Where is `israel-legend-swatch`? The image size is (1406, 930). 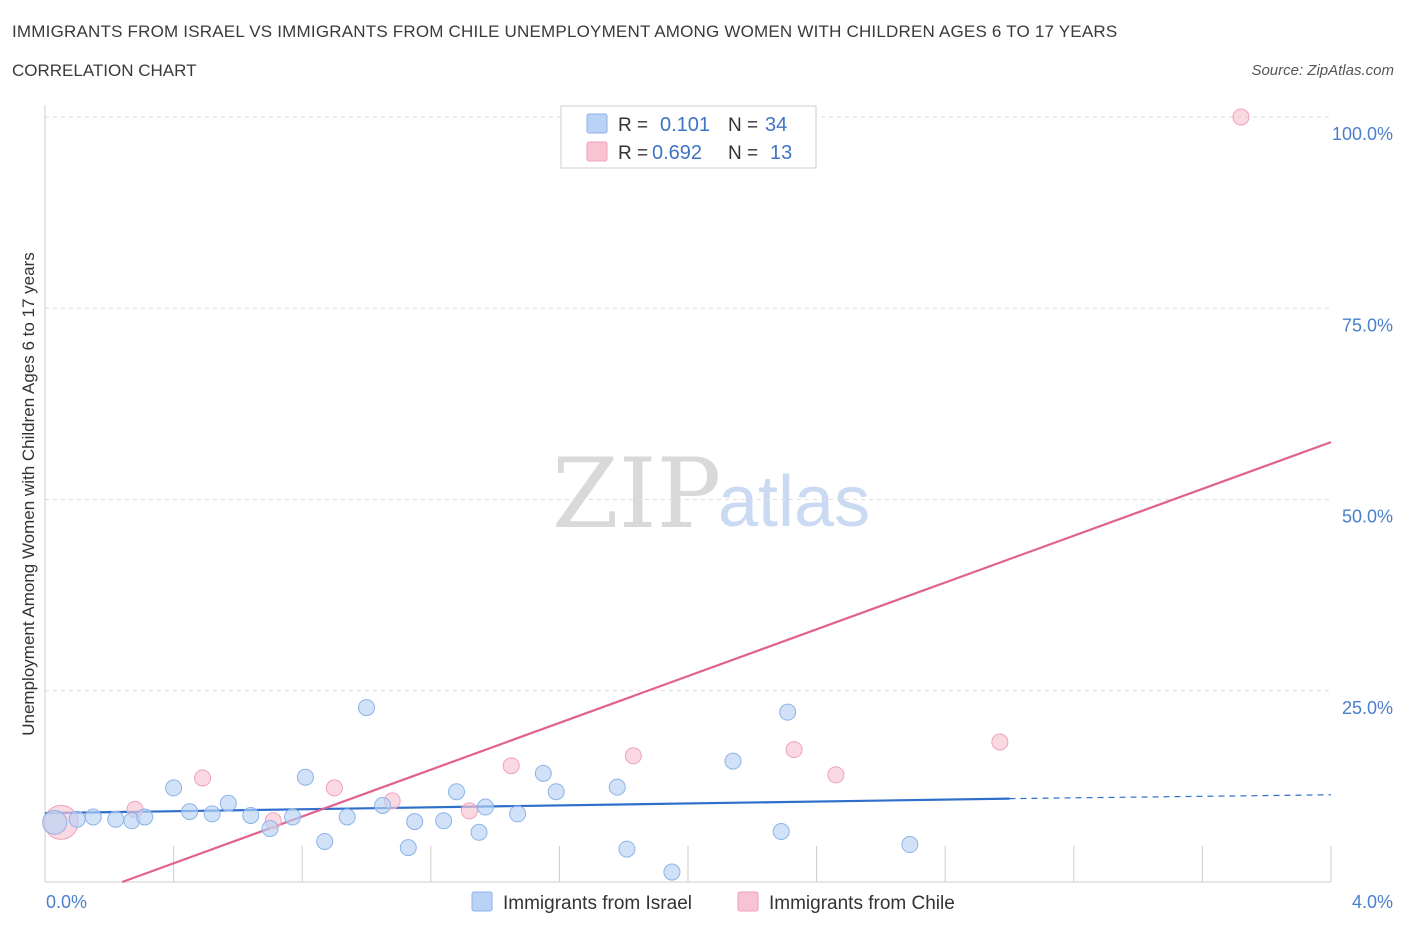
israel-legend-swatch is located at coordinates (597, 123).